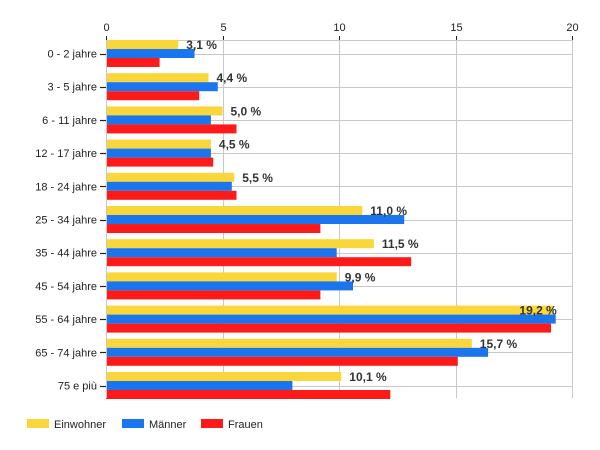  What do you see at coordinates (212, 423) in the screenshot?
I see `legend-swatch-frauen` at bounding box center [212, 423].